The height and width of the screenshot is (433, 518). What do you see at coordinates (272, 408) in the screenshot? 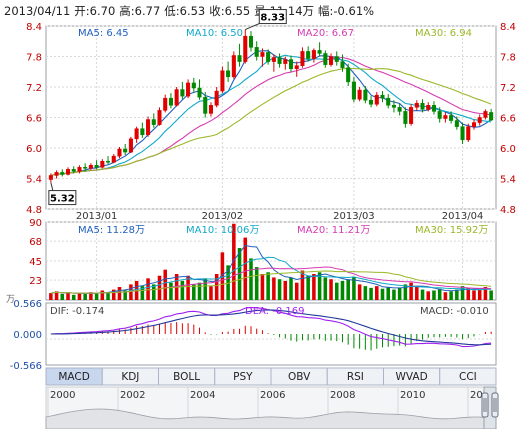
I see `overview-navigator: 2000200220042006200820102012` at bounding box center [272, 408].